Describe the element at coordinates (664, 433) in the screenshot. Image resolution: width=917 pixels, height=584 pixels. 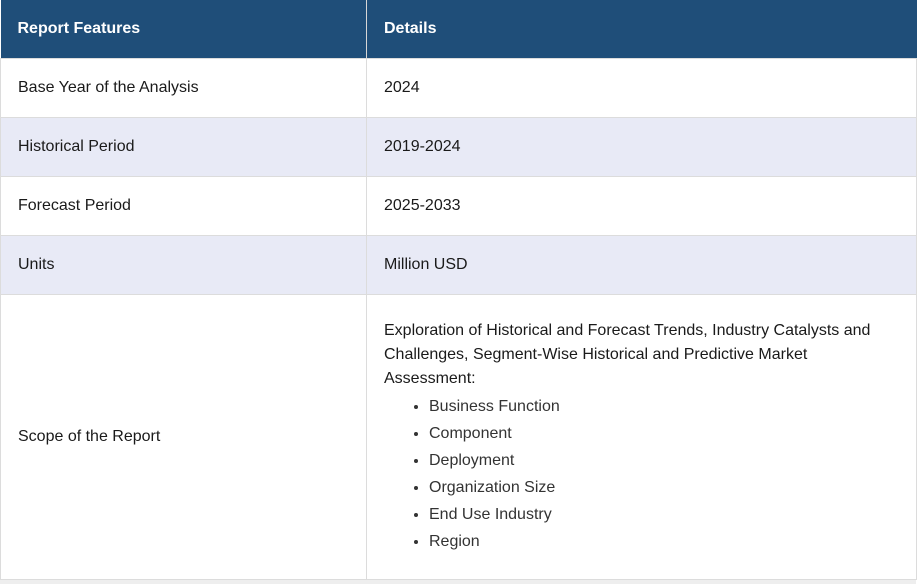
I see `list-item: Component` at that location.